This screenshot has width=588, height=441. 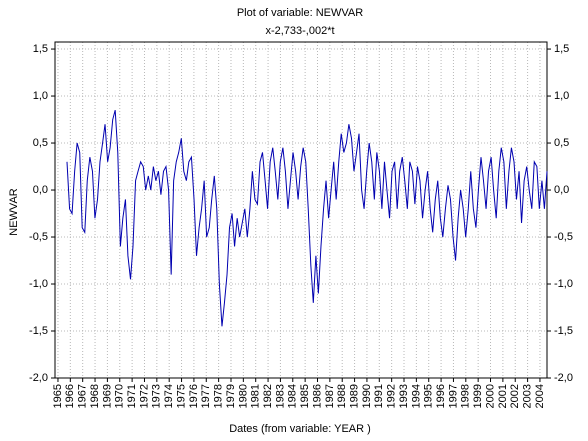 I want to click on x-tick-label: 1972, so click(x=144, y=396).